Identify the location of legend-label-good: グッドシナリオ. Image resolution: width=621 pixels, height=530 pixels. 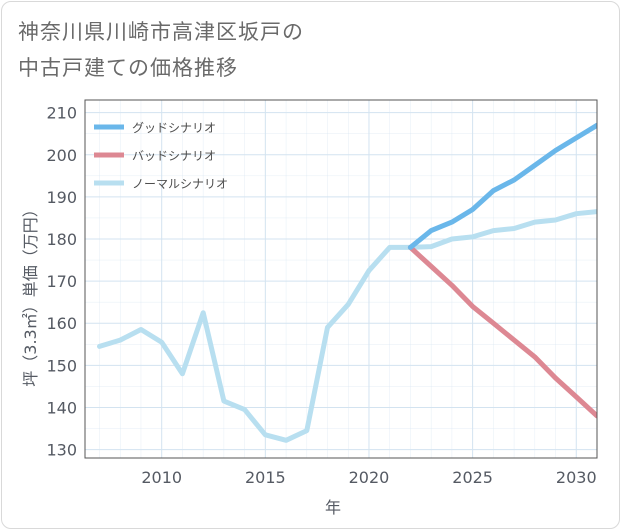
(174, 128).